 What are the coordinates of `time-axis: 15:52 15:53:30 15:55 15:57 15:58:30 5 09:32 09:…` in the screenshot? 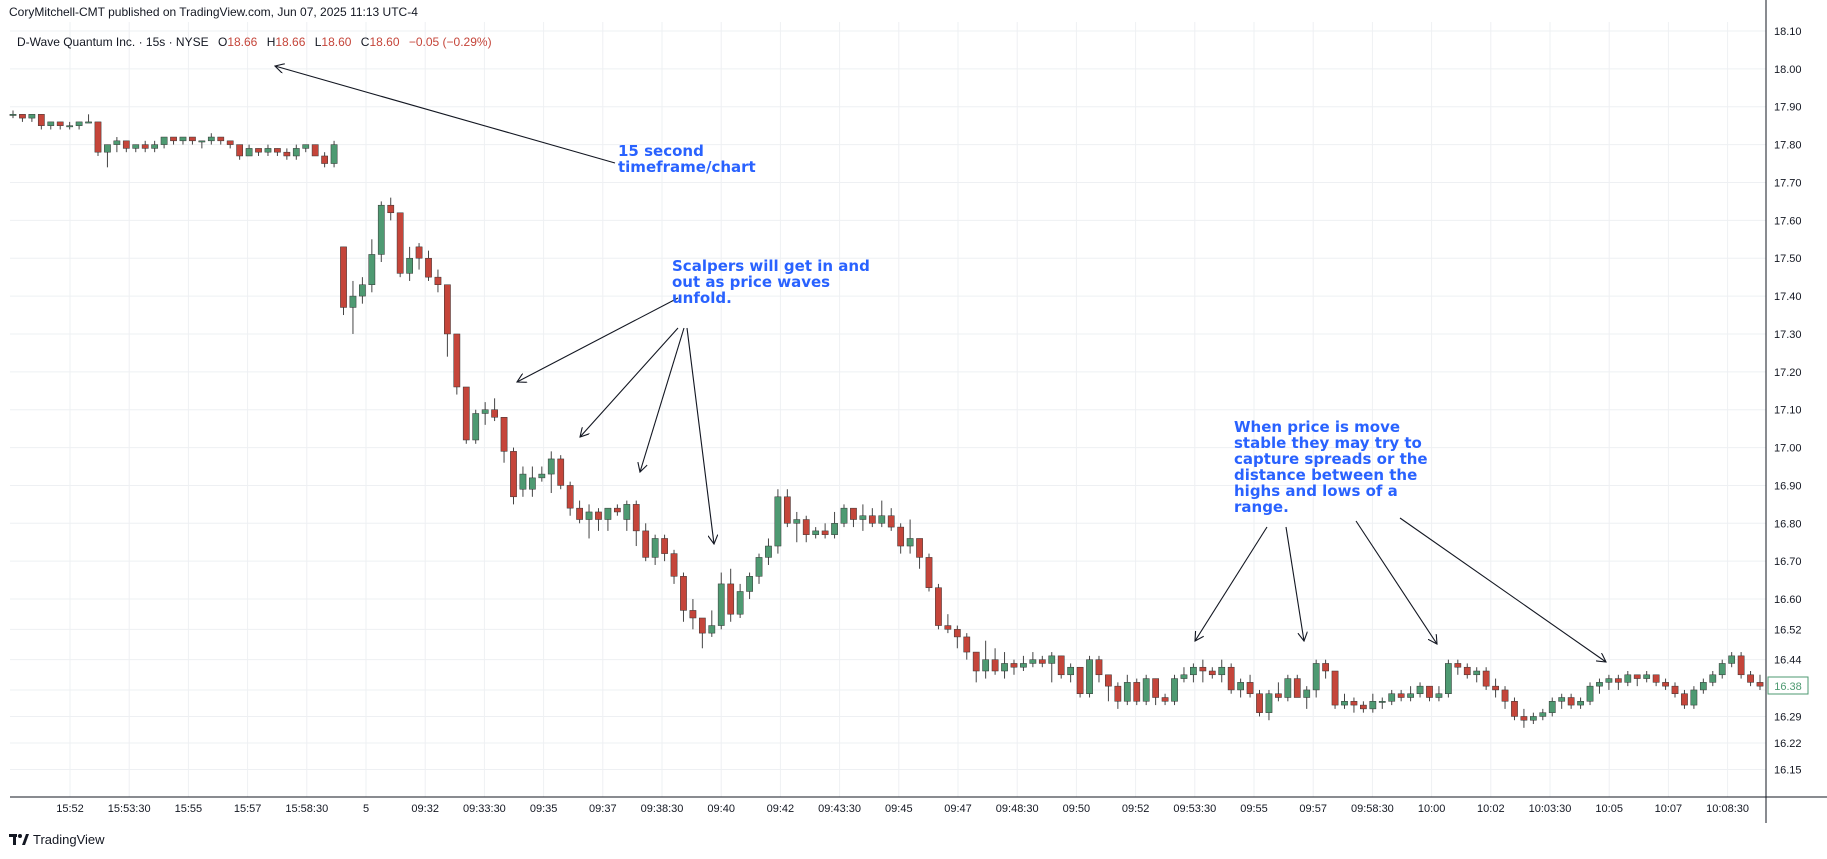 It's located at (902, 809).